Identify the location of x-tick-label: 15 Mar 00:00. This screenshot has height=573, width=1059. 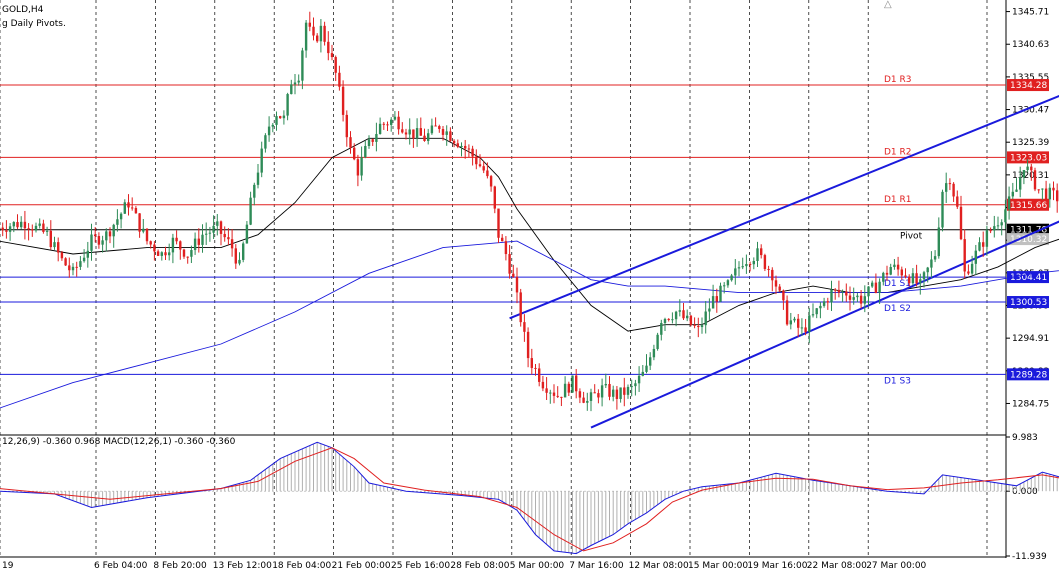
(718, 566).